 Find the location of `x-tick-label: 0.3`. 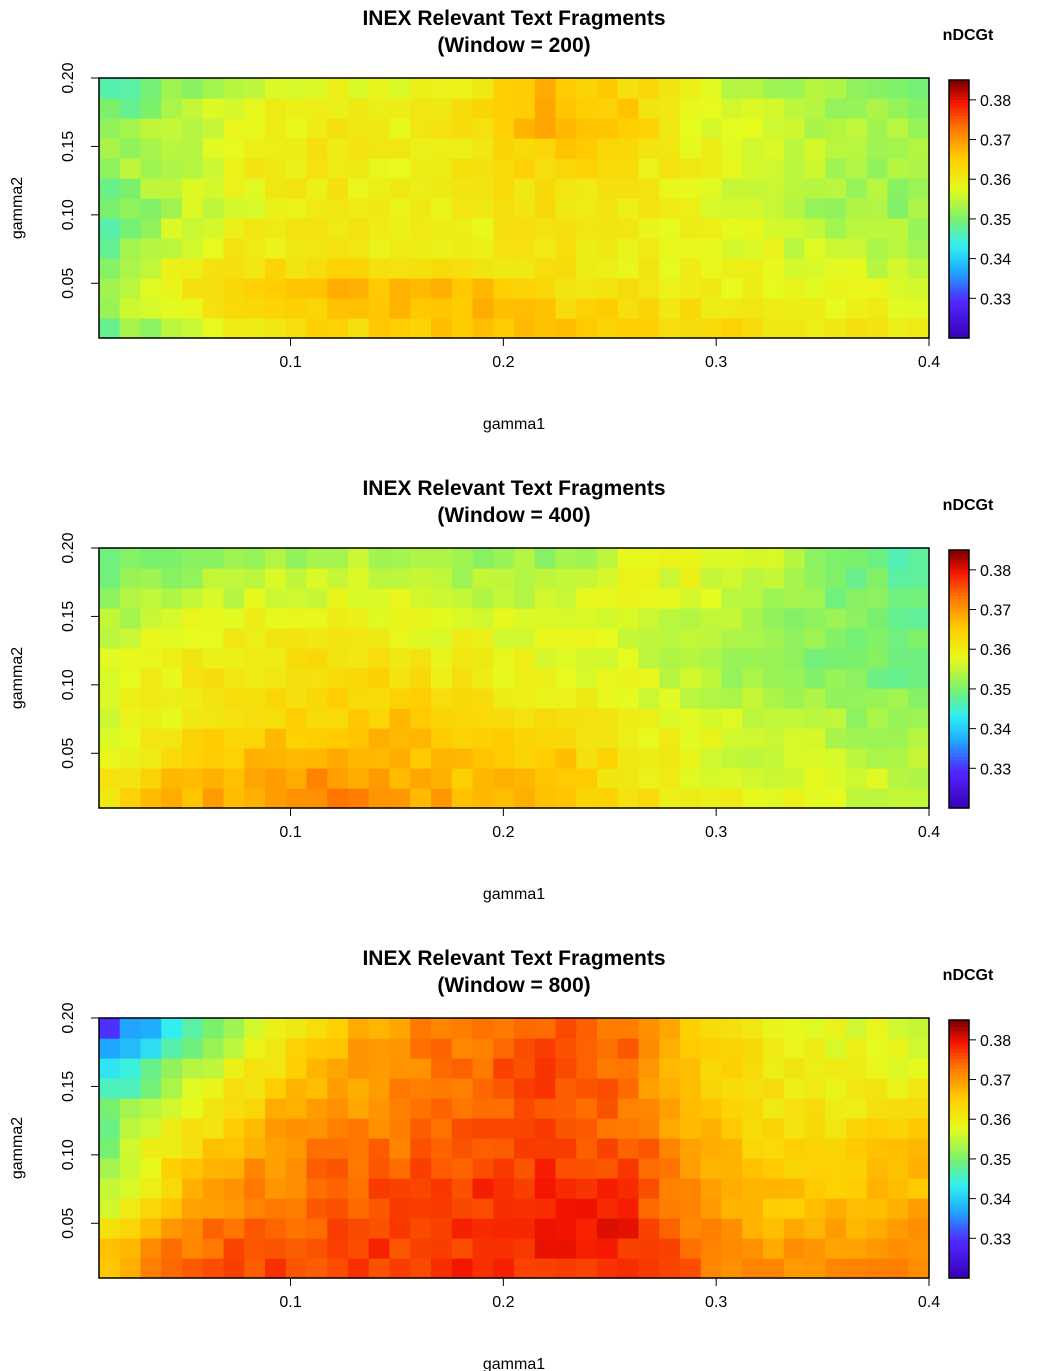

x-tick-label: 0.3 is located at coordinates (716, 832).